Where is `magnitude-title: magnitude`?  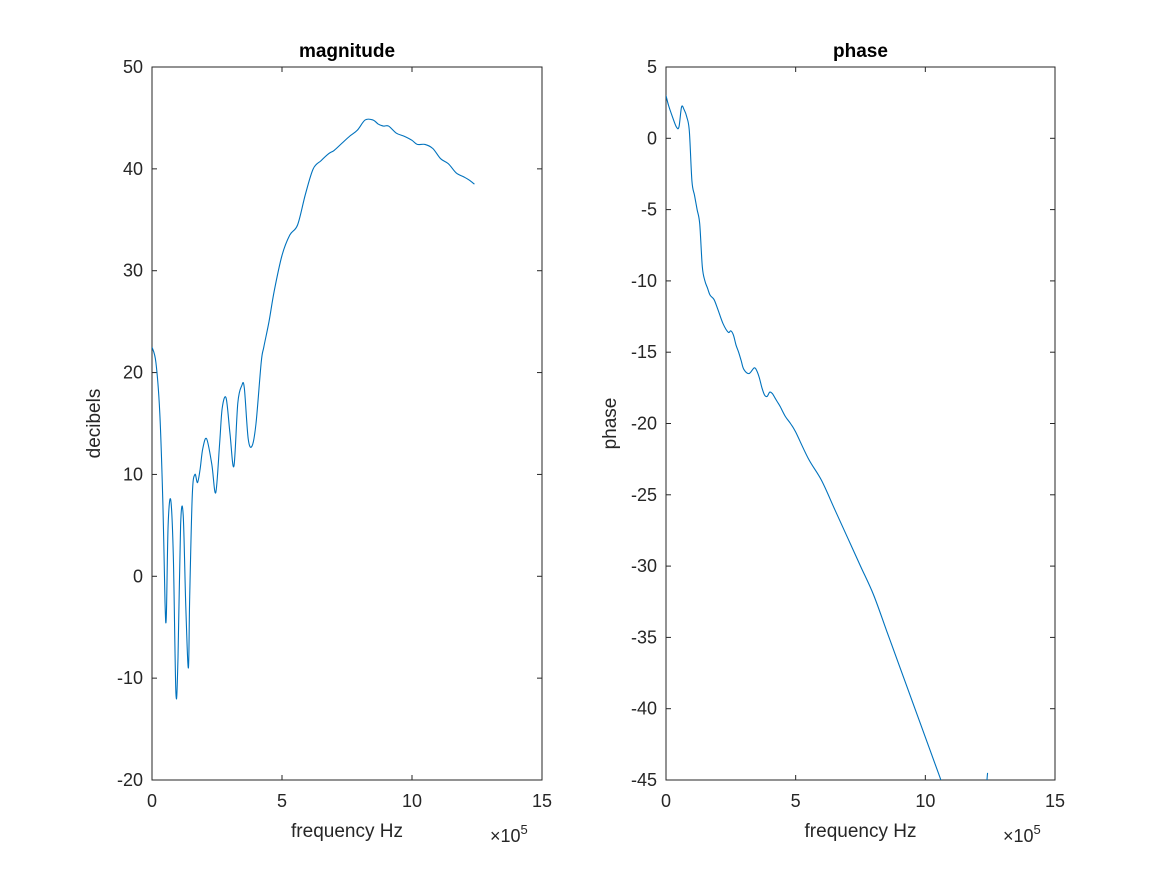
magnitude-title: magnitude is located at coordinates (347, 51).